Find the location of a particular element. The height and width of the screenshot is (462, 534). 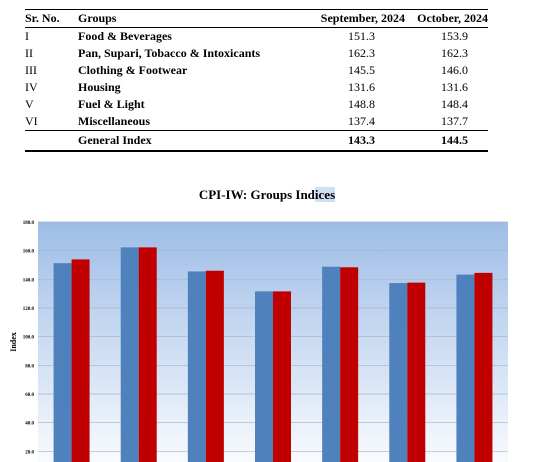

row-sr-no: II is located at coordinates (29, 53).